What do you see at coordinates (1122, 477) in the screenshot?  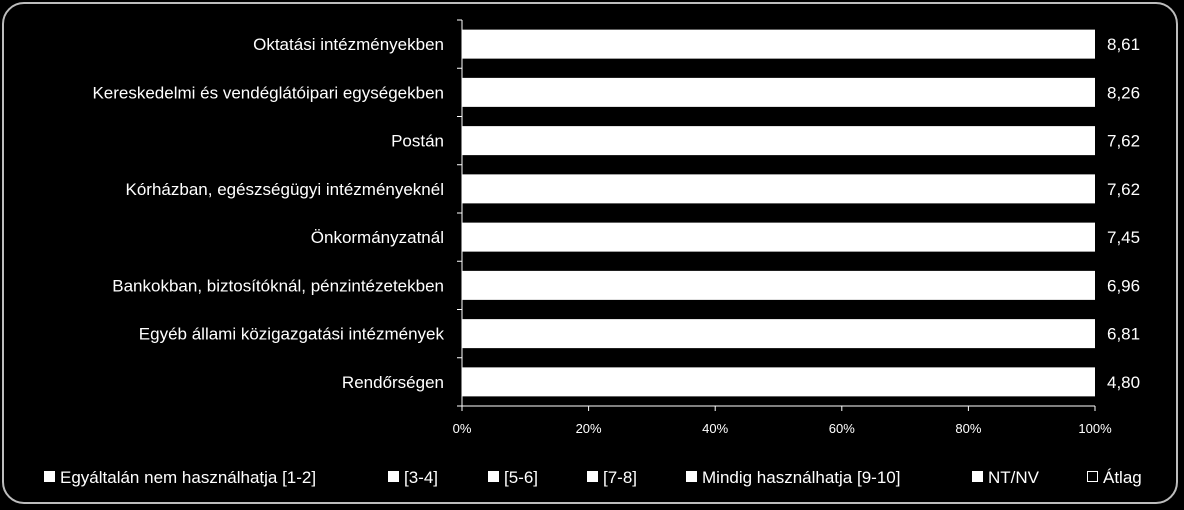 I see `legend-label: Átlag` at bounding box center [1122, 477].